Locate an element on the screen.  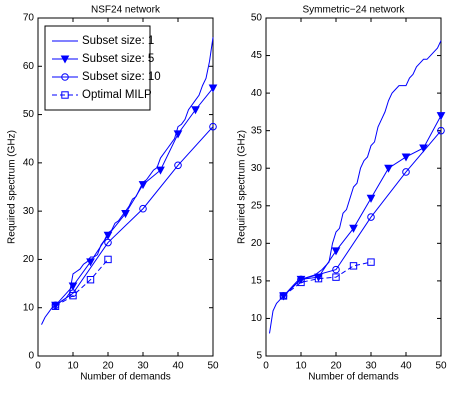
legend-label: Optimal MILP is located at coordinates (117, 95).